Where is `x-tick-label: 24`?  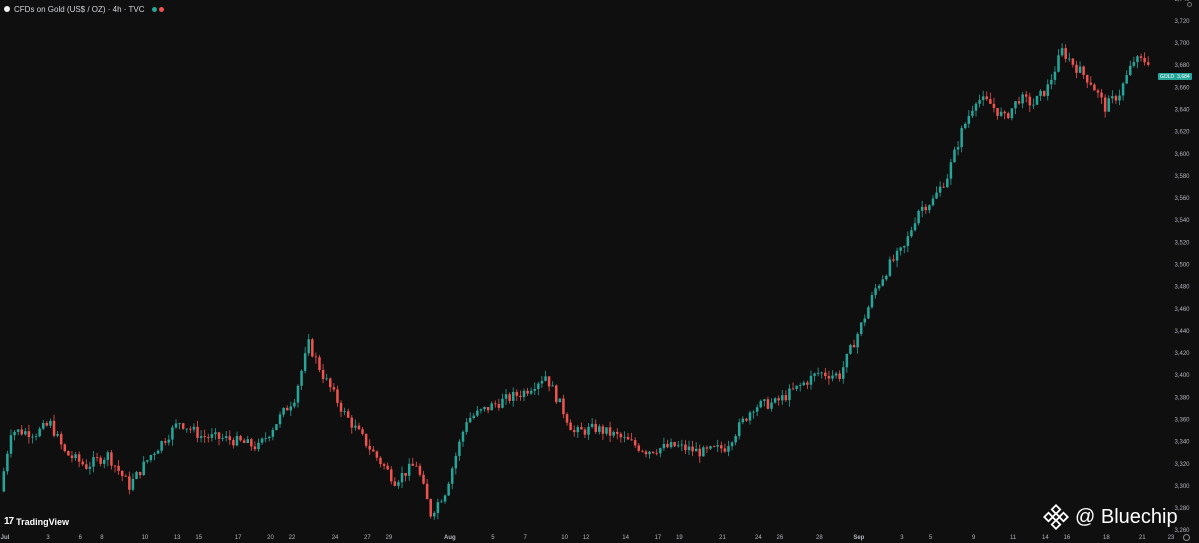
x-tick-label: 24 is located at coordinates (335, 538).